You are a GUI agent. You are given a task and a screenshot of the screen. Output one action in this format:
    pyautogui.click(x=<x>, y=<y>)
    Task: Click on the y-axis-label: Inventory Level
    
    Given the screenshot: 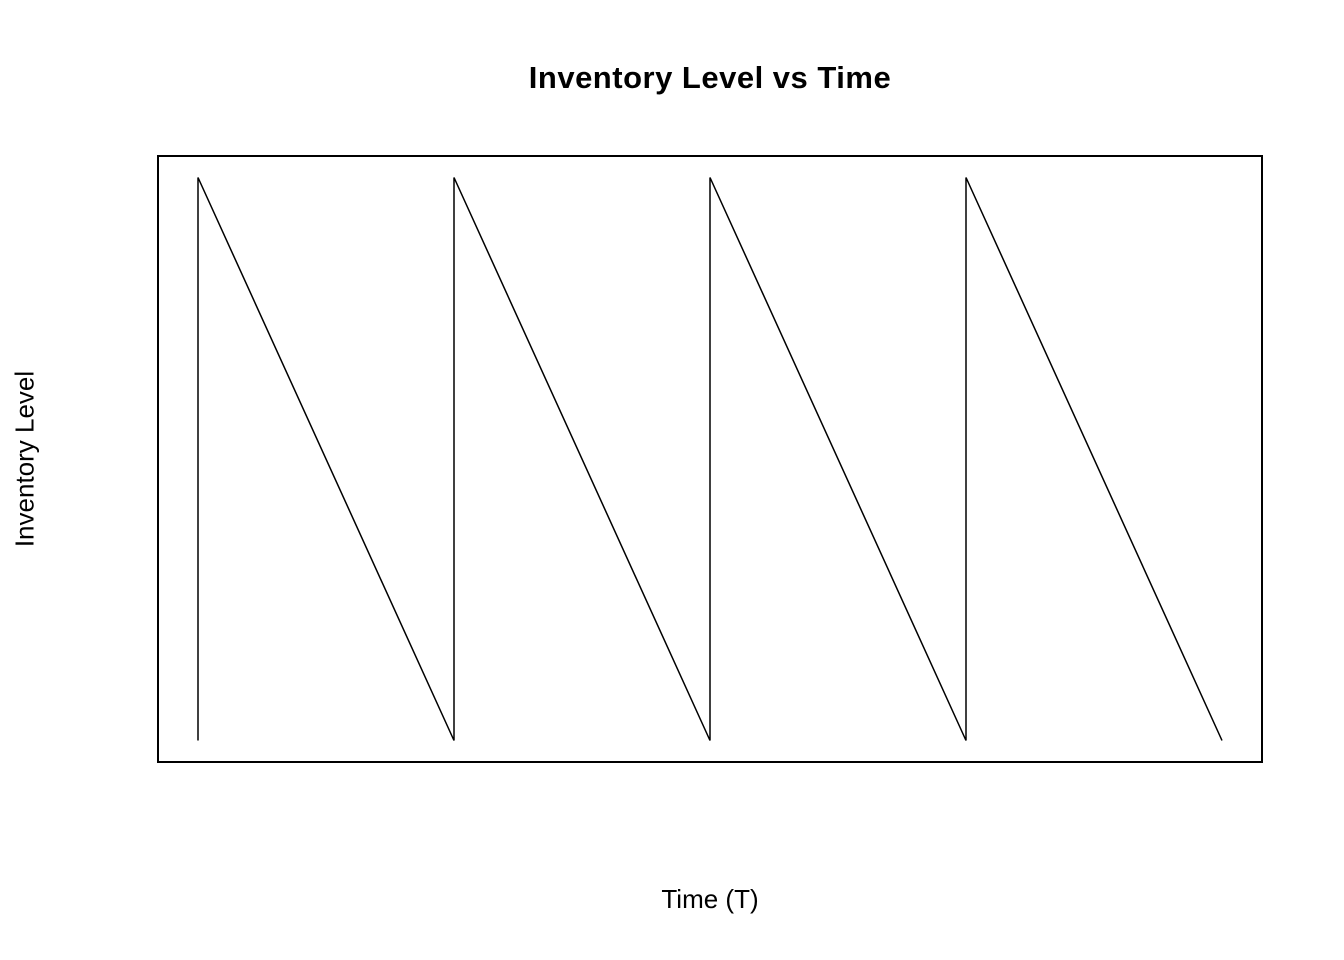 What is the action you would take?
    pyautogui.click(x=24, y=459)
    